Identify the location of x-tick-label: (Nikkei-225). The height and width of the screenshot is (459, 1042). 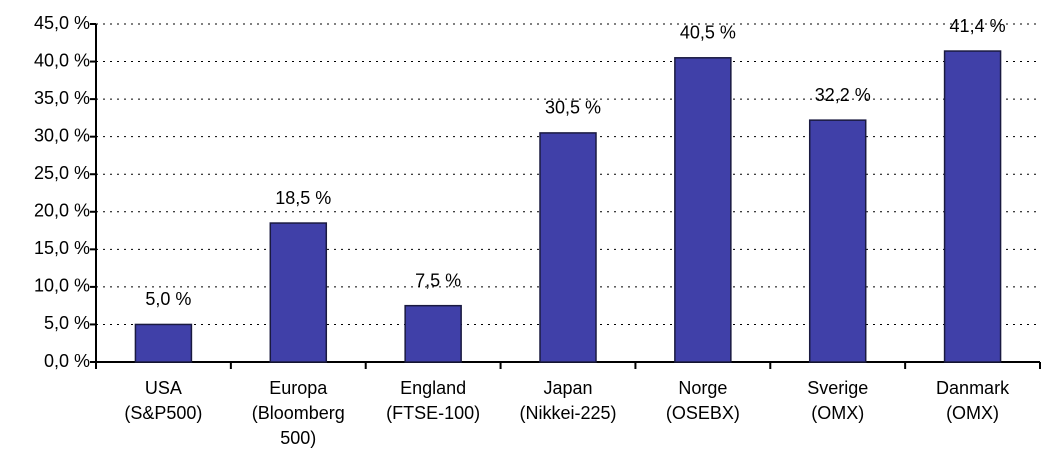
(567, 413).